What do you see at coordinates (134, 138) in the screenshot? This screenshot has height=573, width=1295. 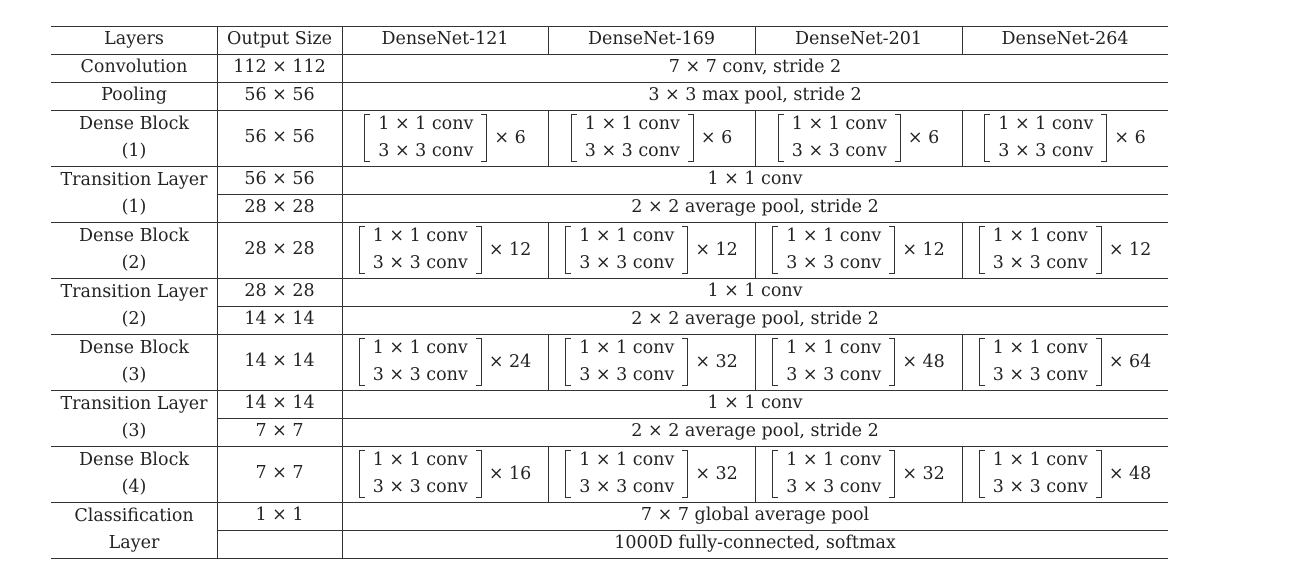 I see `layer-name-cell-lines: Dense Block (1)` at bounding box center [134, 138].